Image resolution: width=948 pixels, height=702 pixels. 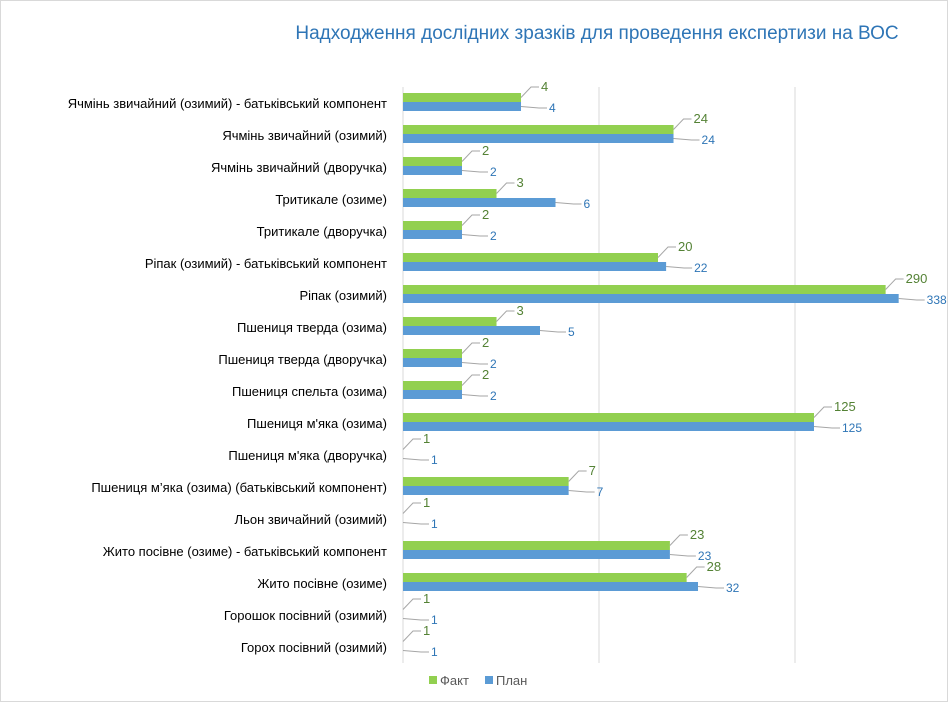 I want to click on category-label: Тритикале (озиме), so click(x=331, y=199).